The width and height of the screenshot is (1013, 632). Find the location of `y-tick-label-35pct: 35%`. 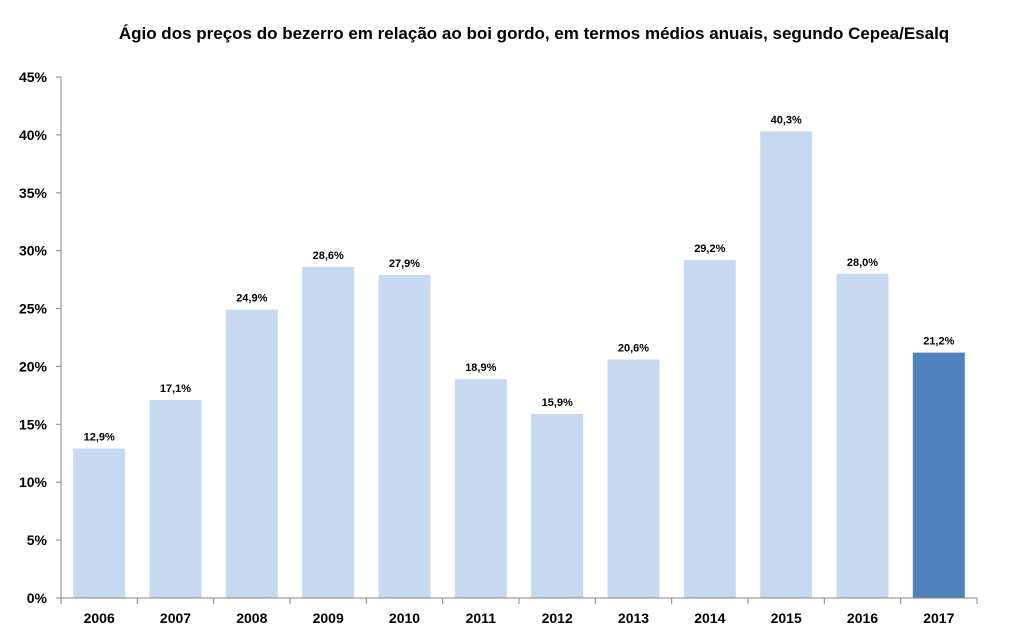

y-tick-label-35pct: 35% is located at coordinates (33, 193).